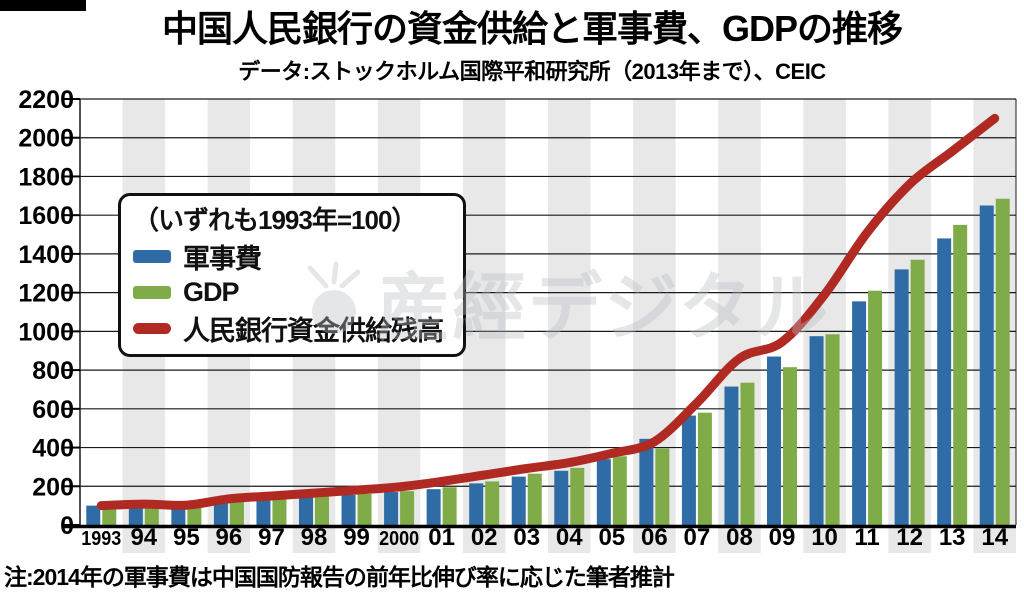  I want to click on x-axis-label-02: 02, so click(484, 537).